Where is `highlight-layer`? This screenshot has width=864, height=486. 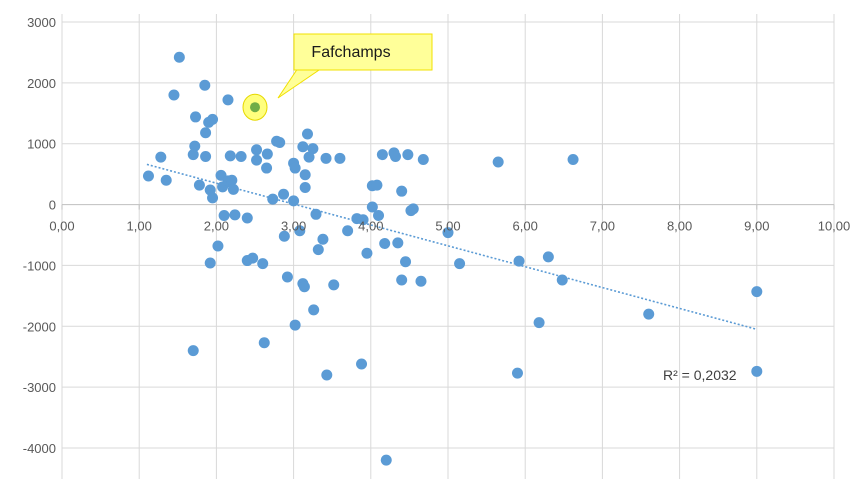
highlight-layer is located at coordinates (255, 107).